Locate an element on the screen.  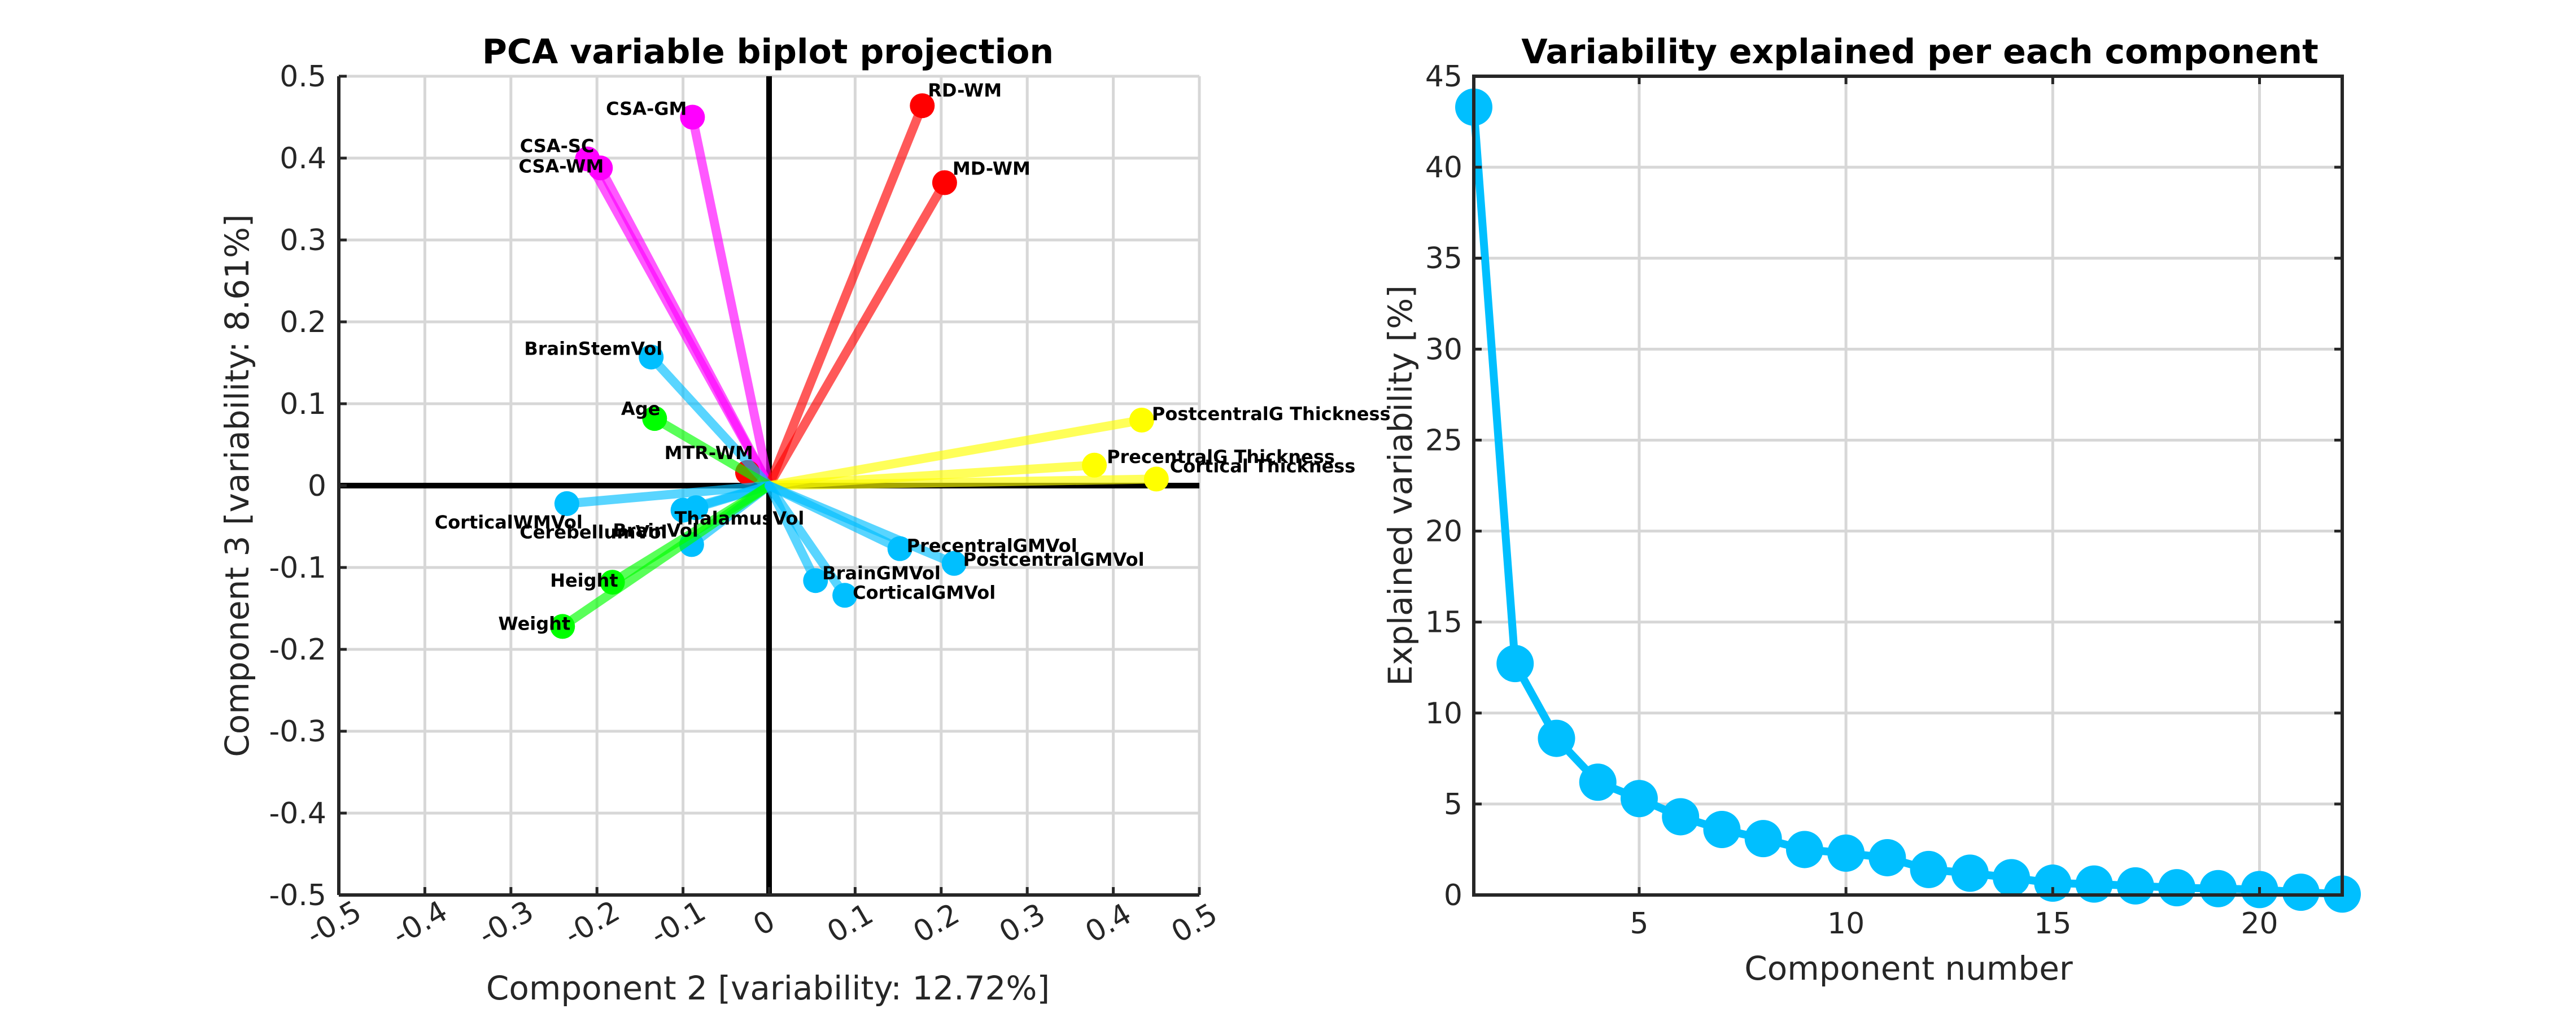
biplot-label-csa-wm: CSA-WM is located at coordinates (561, 166).